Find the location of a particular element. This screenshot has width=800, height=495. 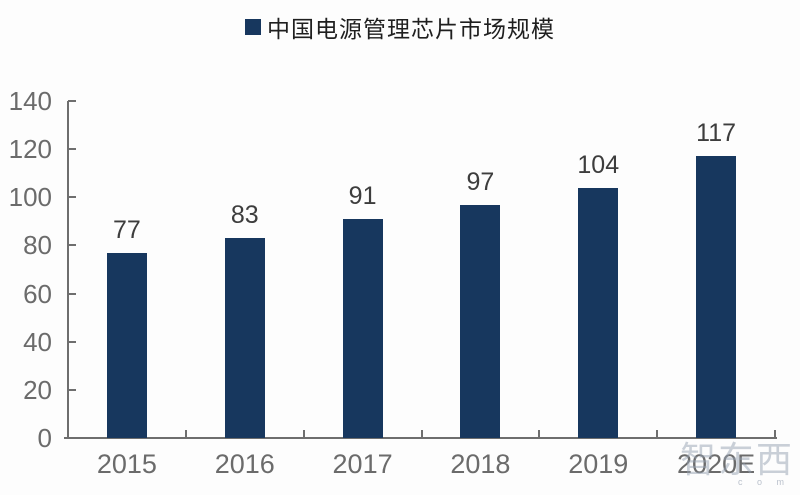

y-axis-label-140: 140 is located at coordinates (30, 101).